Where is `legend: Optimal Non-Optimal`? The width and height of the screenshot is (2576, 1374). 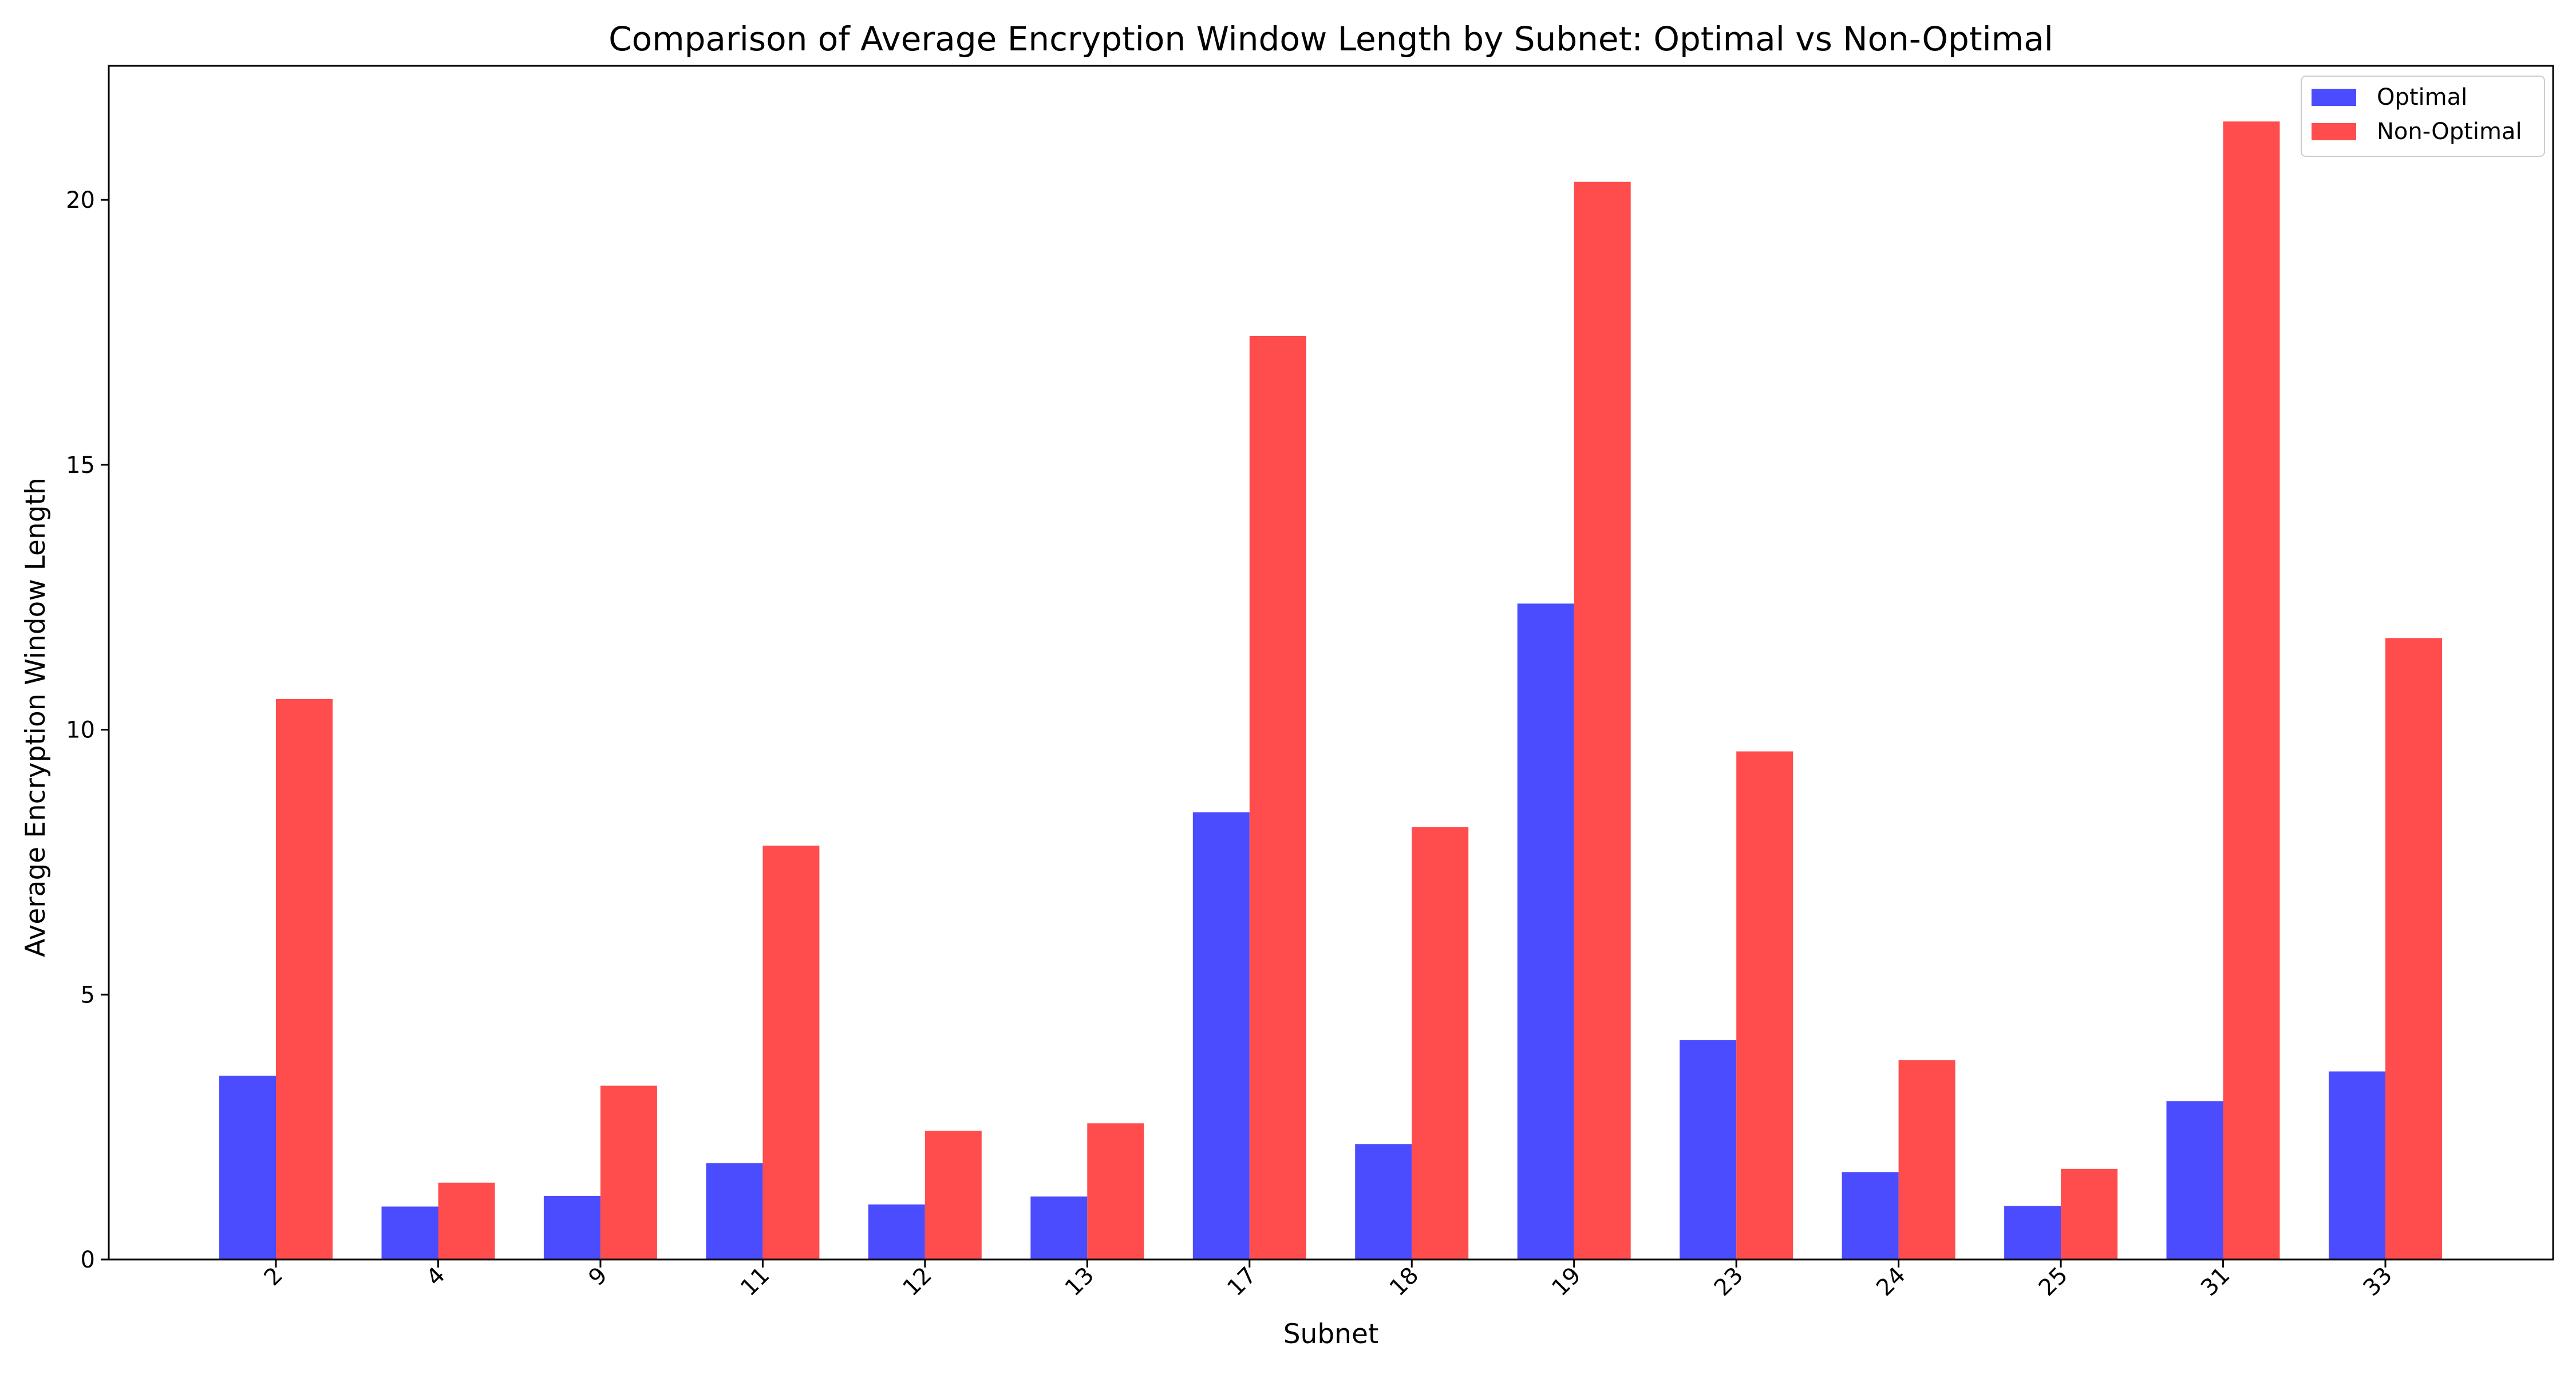 legend: Optimal Non-Optimal is located at coordinates (2423, 116).